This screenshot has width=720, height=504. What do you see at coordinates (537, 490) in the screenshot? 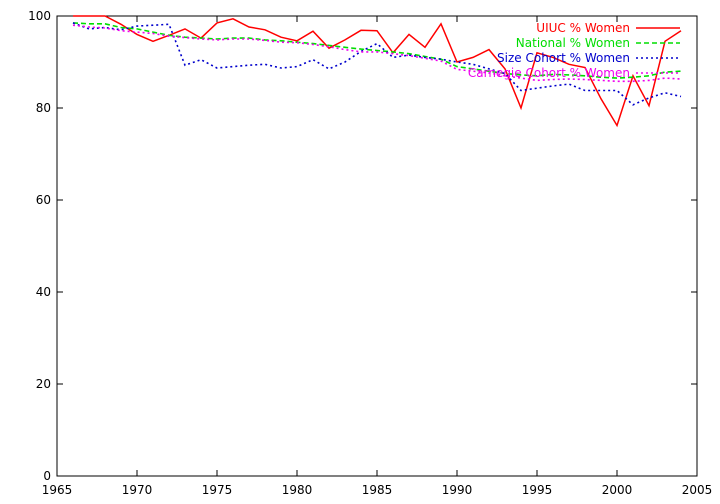
I see `x-tick-label: 1995` at bounding box center [537, 490].